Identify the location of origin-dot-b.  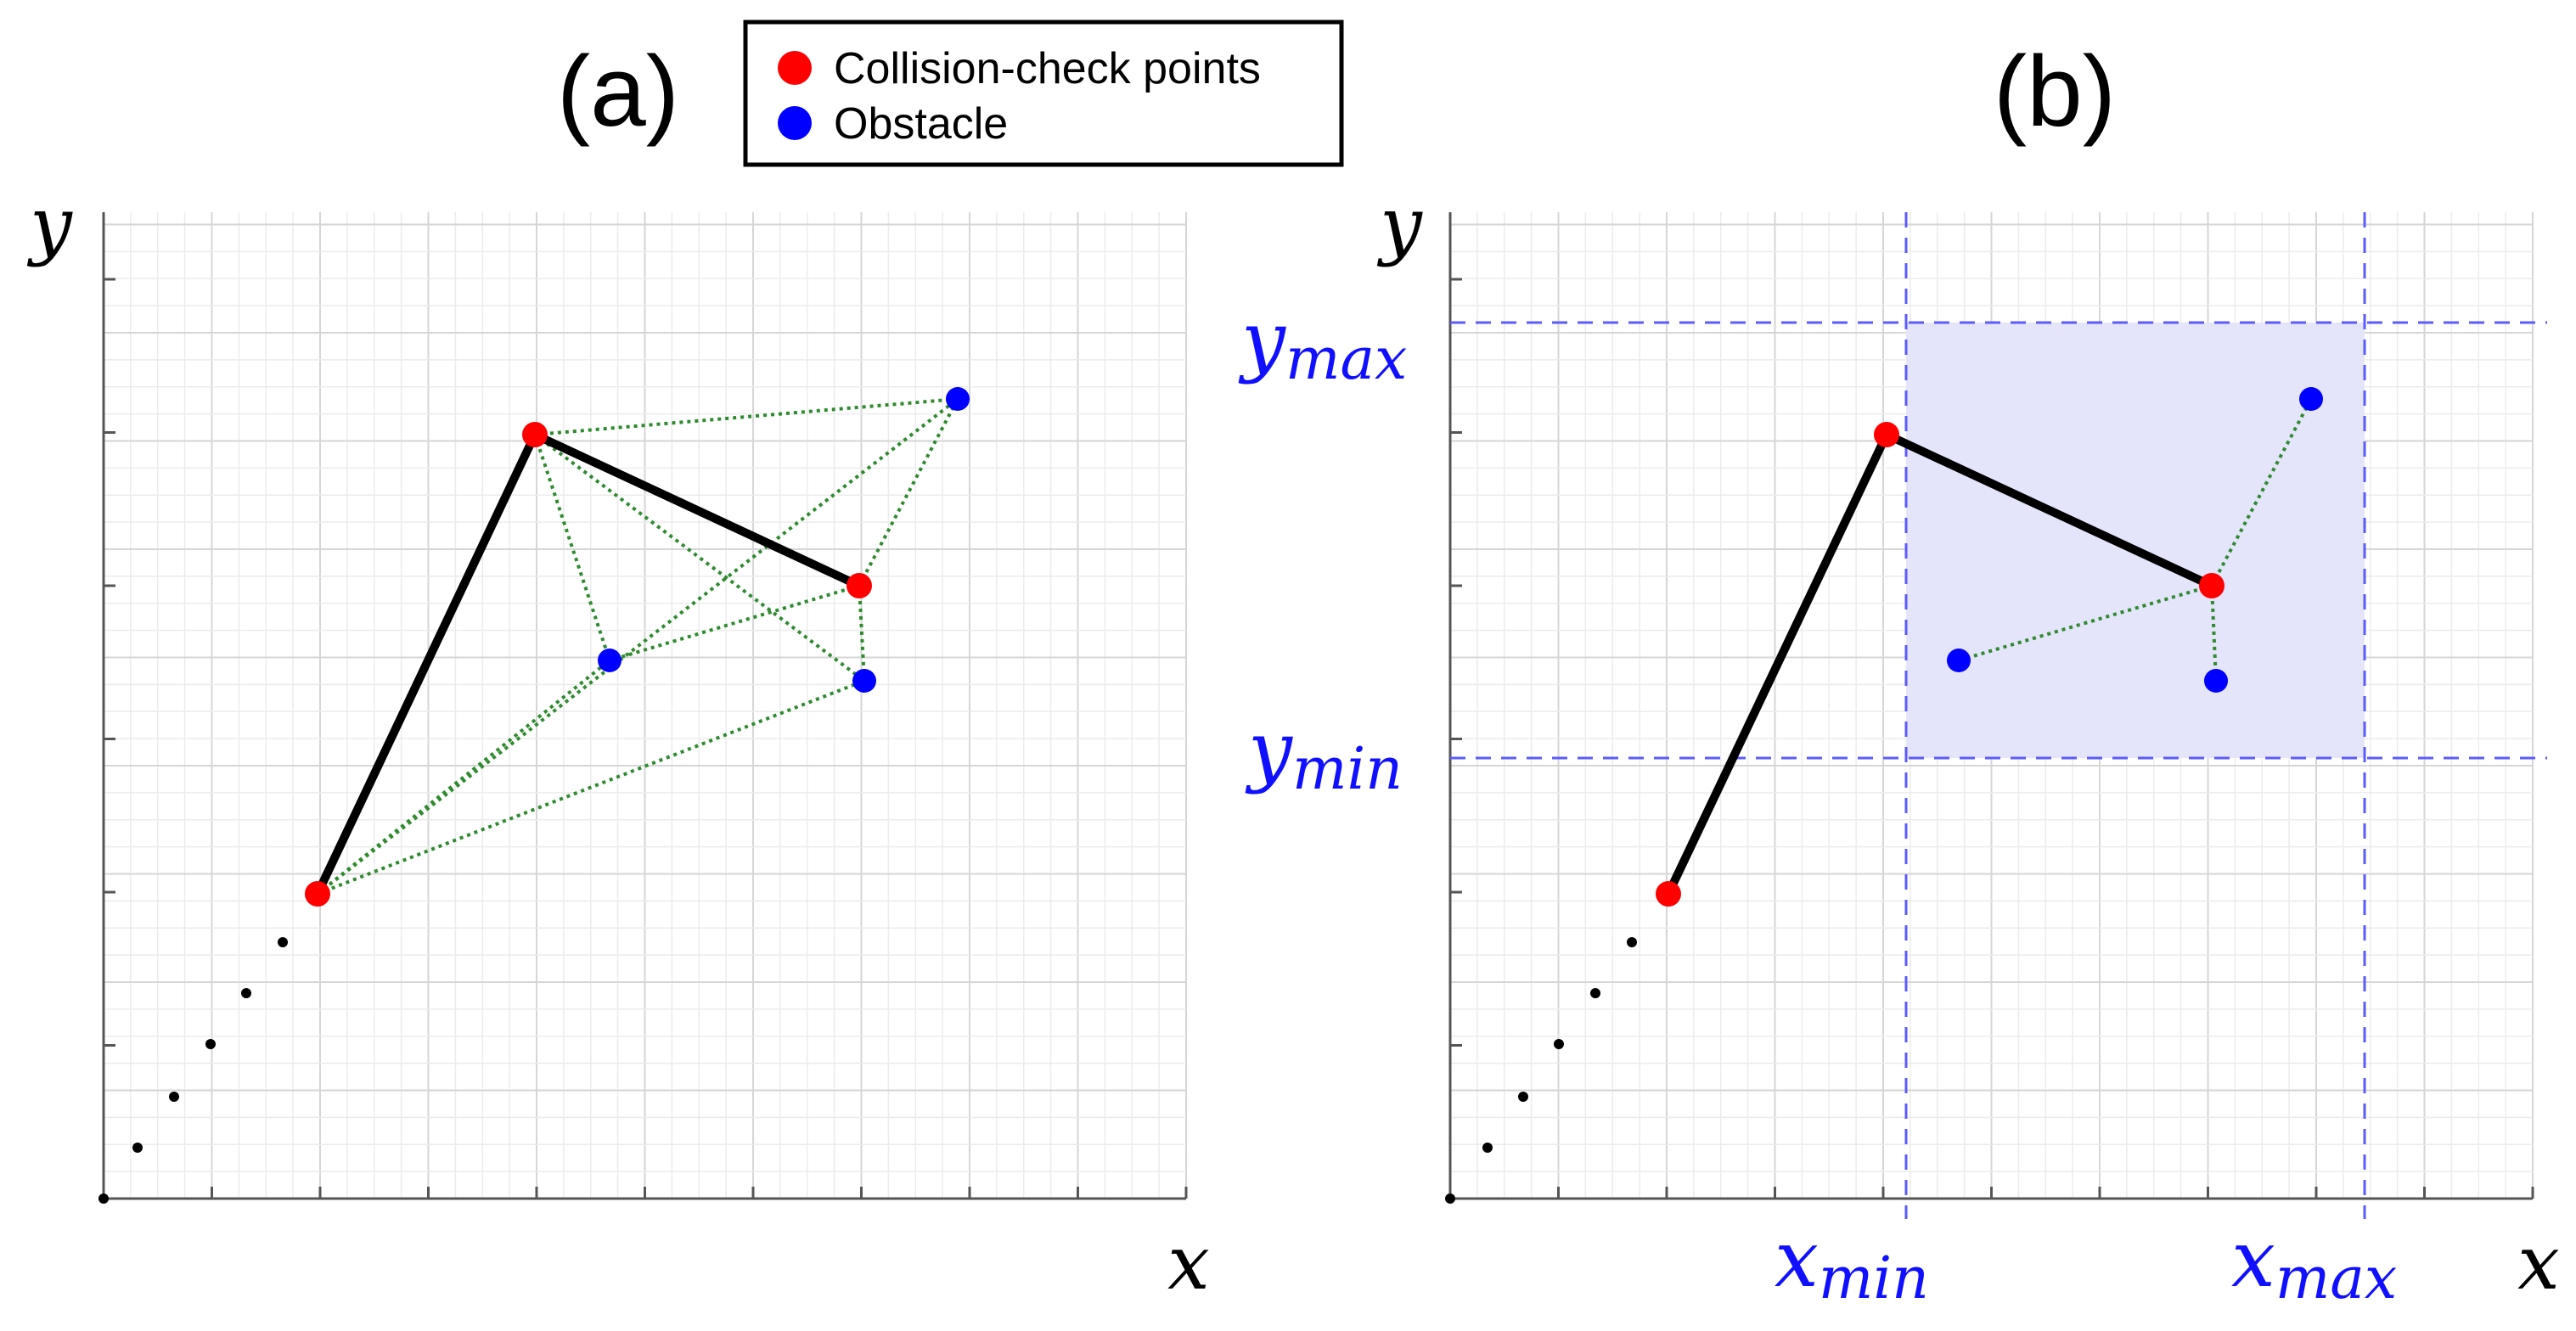
(1450, 1198).